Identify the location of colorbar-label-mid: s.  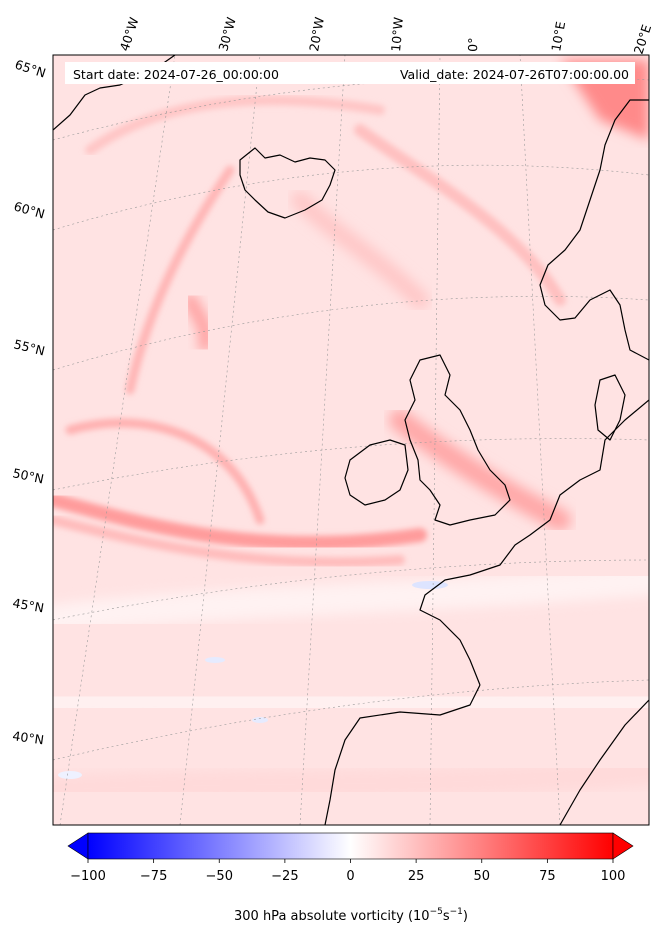
(446, 916).